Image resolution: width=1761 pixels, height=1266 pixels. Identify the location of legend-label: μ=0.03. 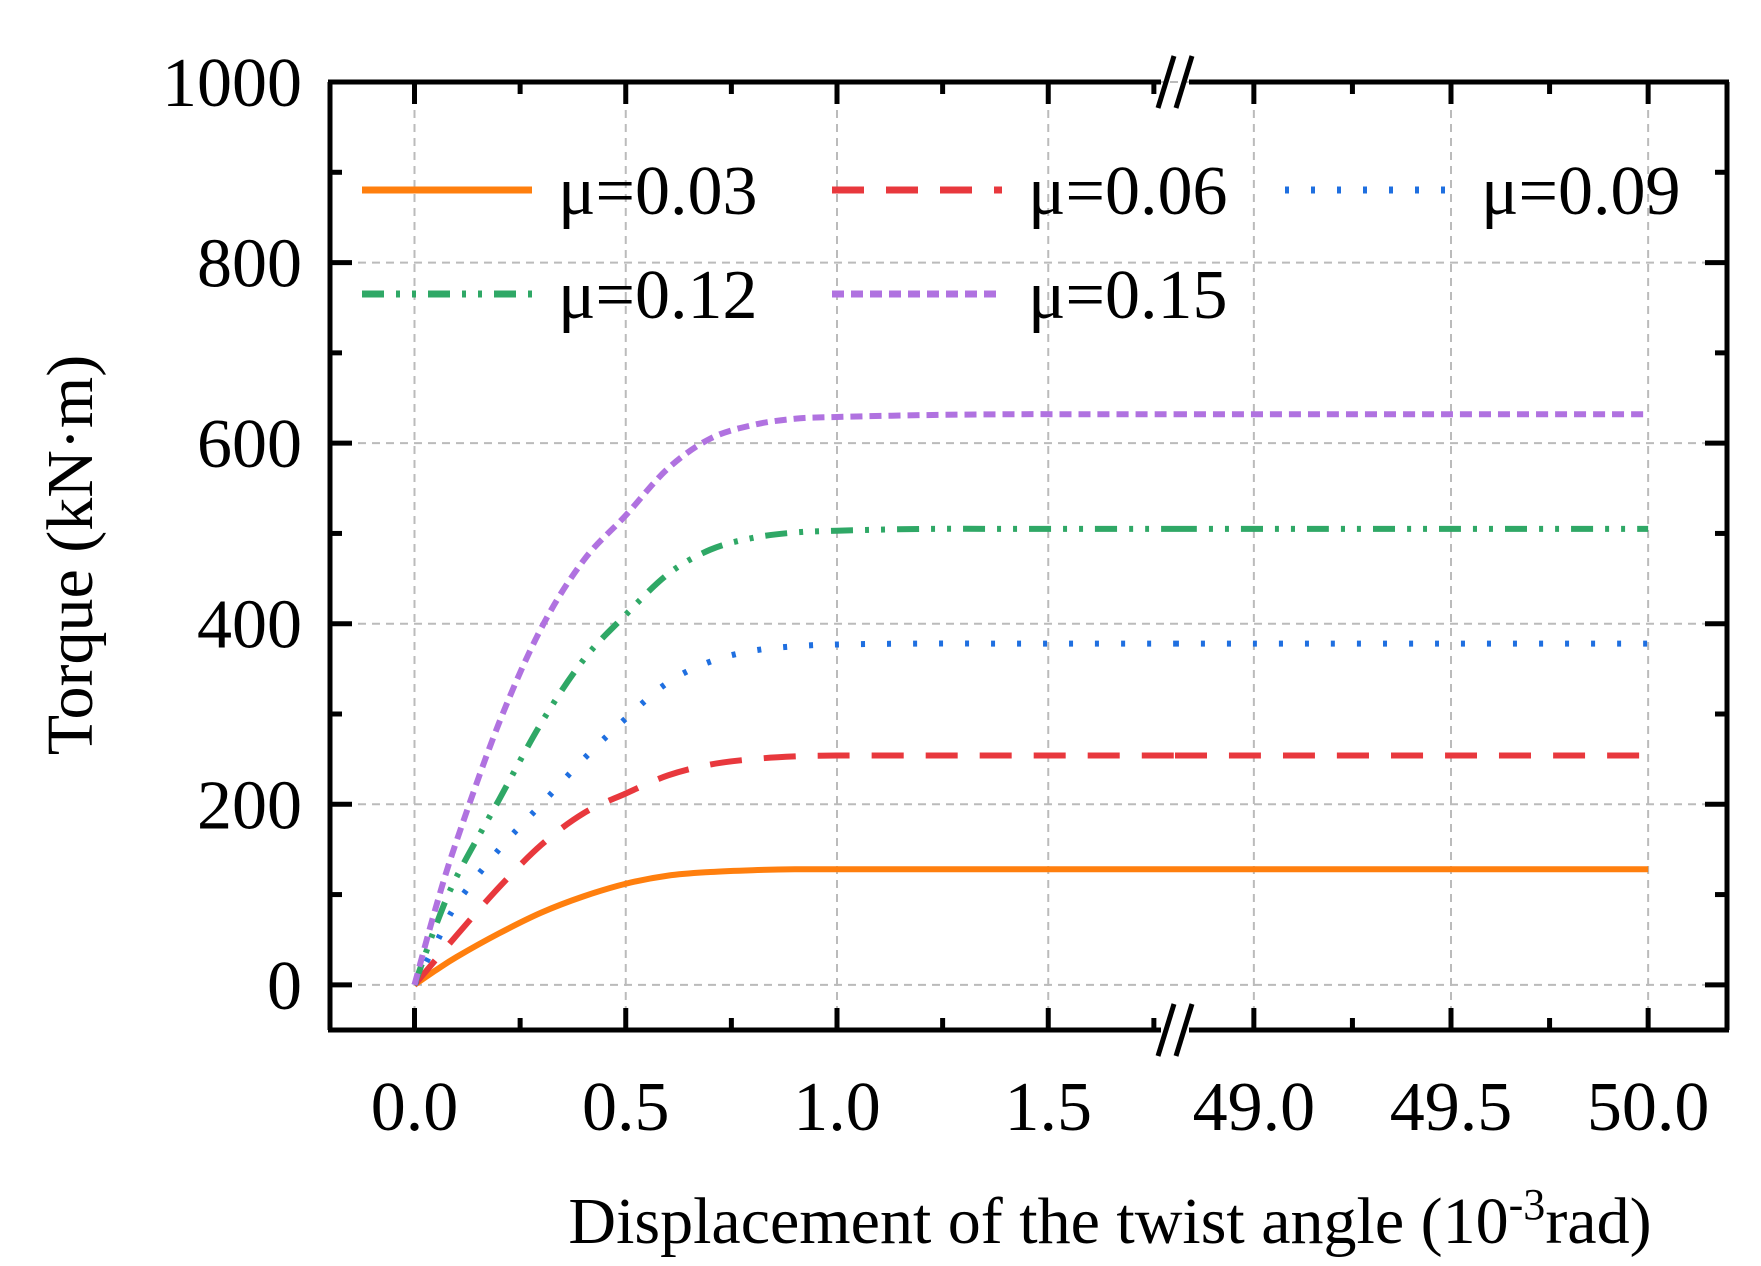
(658, 191).